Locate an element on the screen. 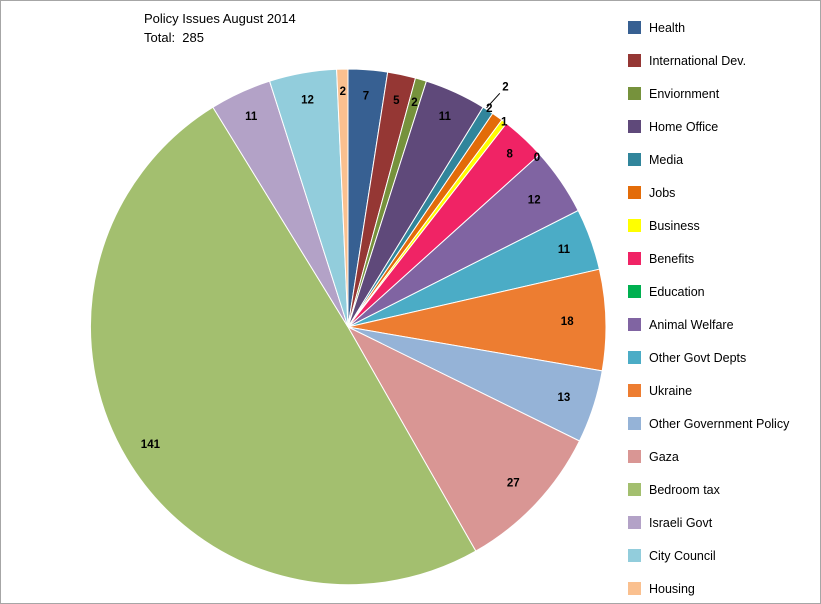 This screenshot has height=604, width=821. slice-value-jobs: 2 is located at coordinates (505, 87).